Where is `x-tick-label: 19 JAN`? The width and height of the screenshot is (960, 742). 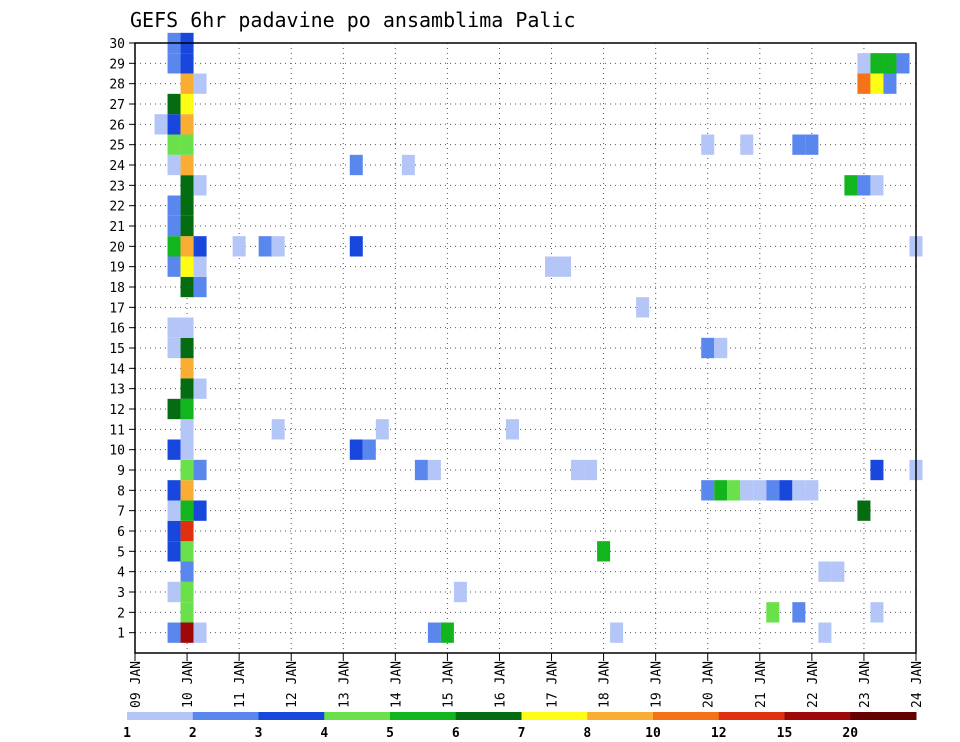 x-tick-label: 19 JAN is located at coordinates (657, 684).